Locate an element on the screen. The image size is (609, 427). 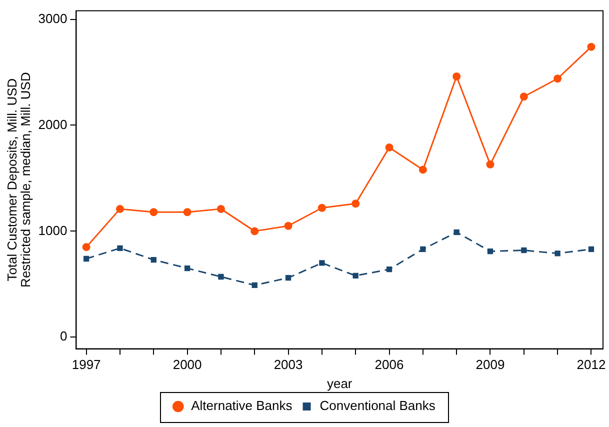
x-axis-title: year is located at coordinates (339, 383).